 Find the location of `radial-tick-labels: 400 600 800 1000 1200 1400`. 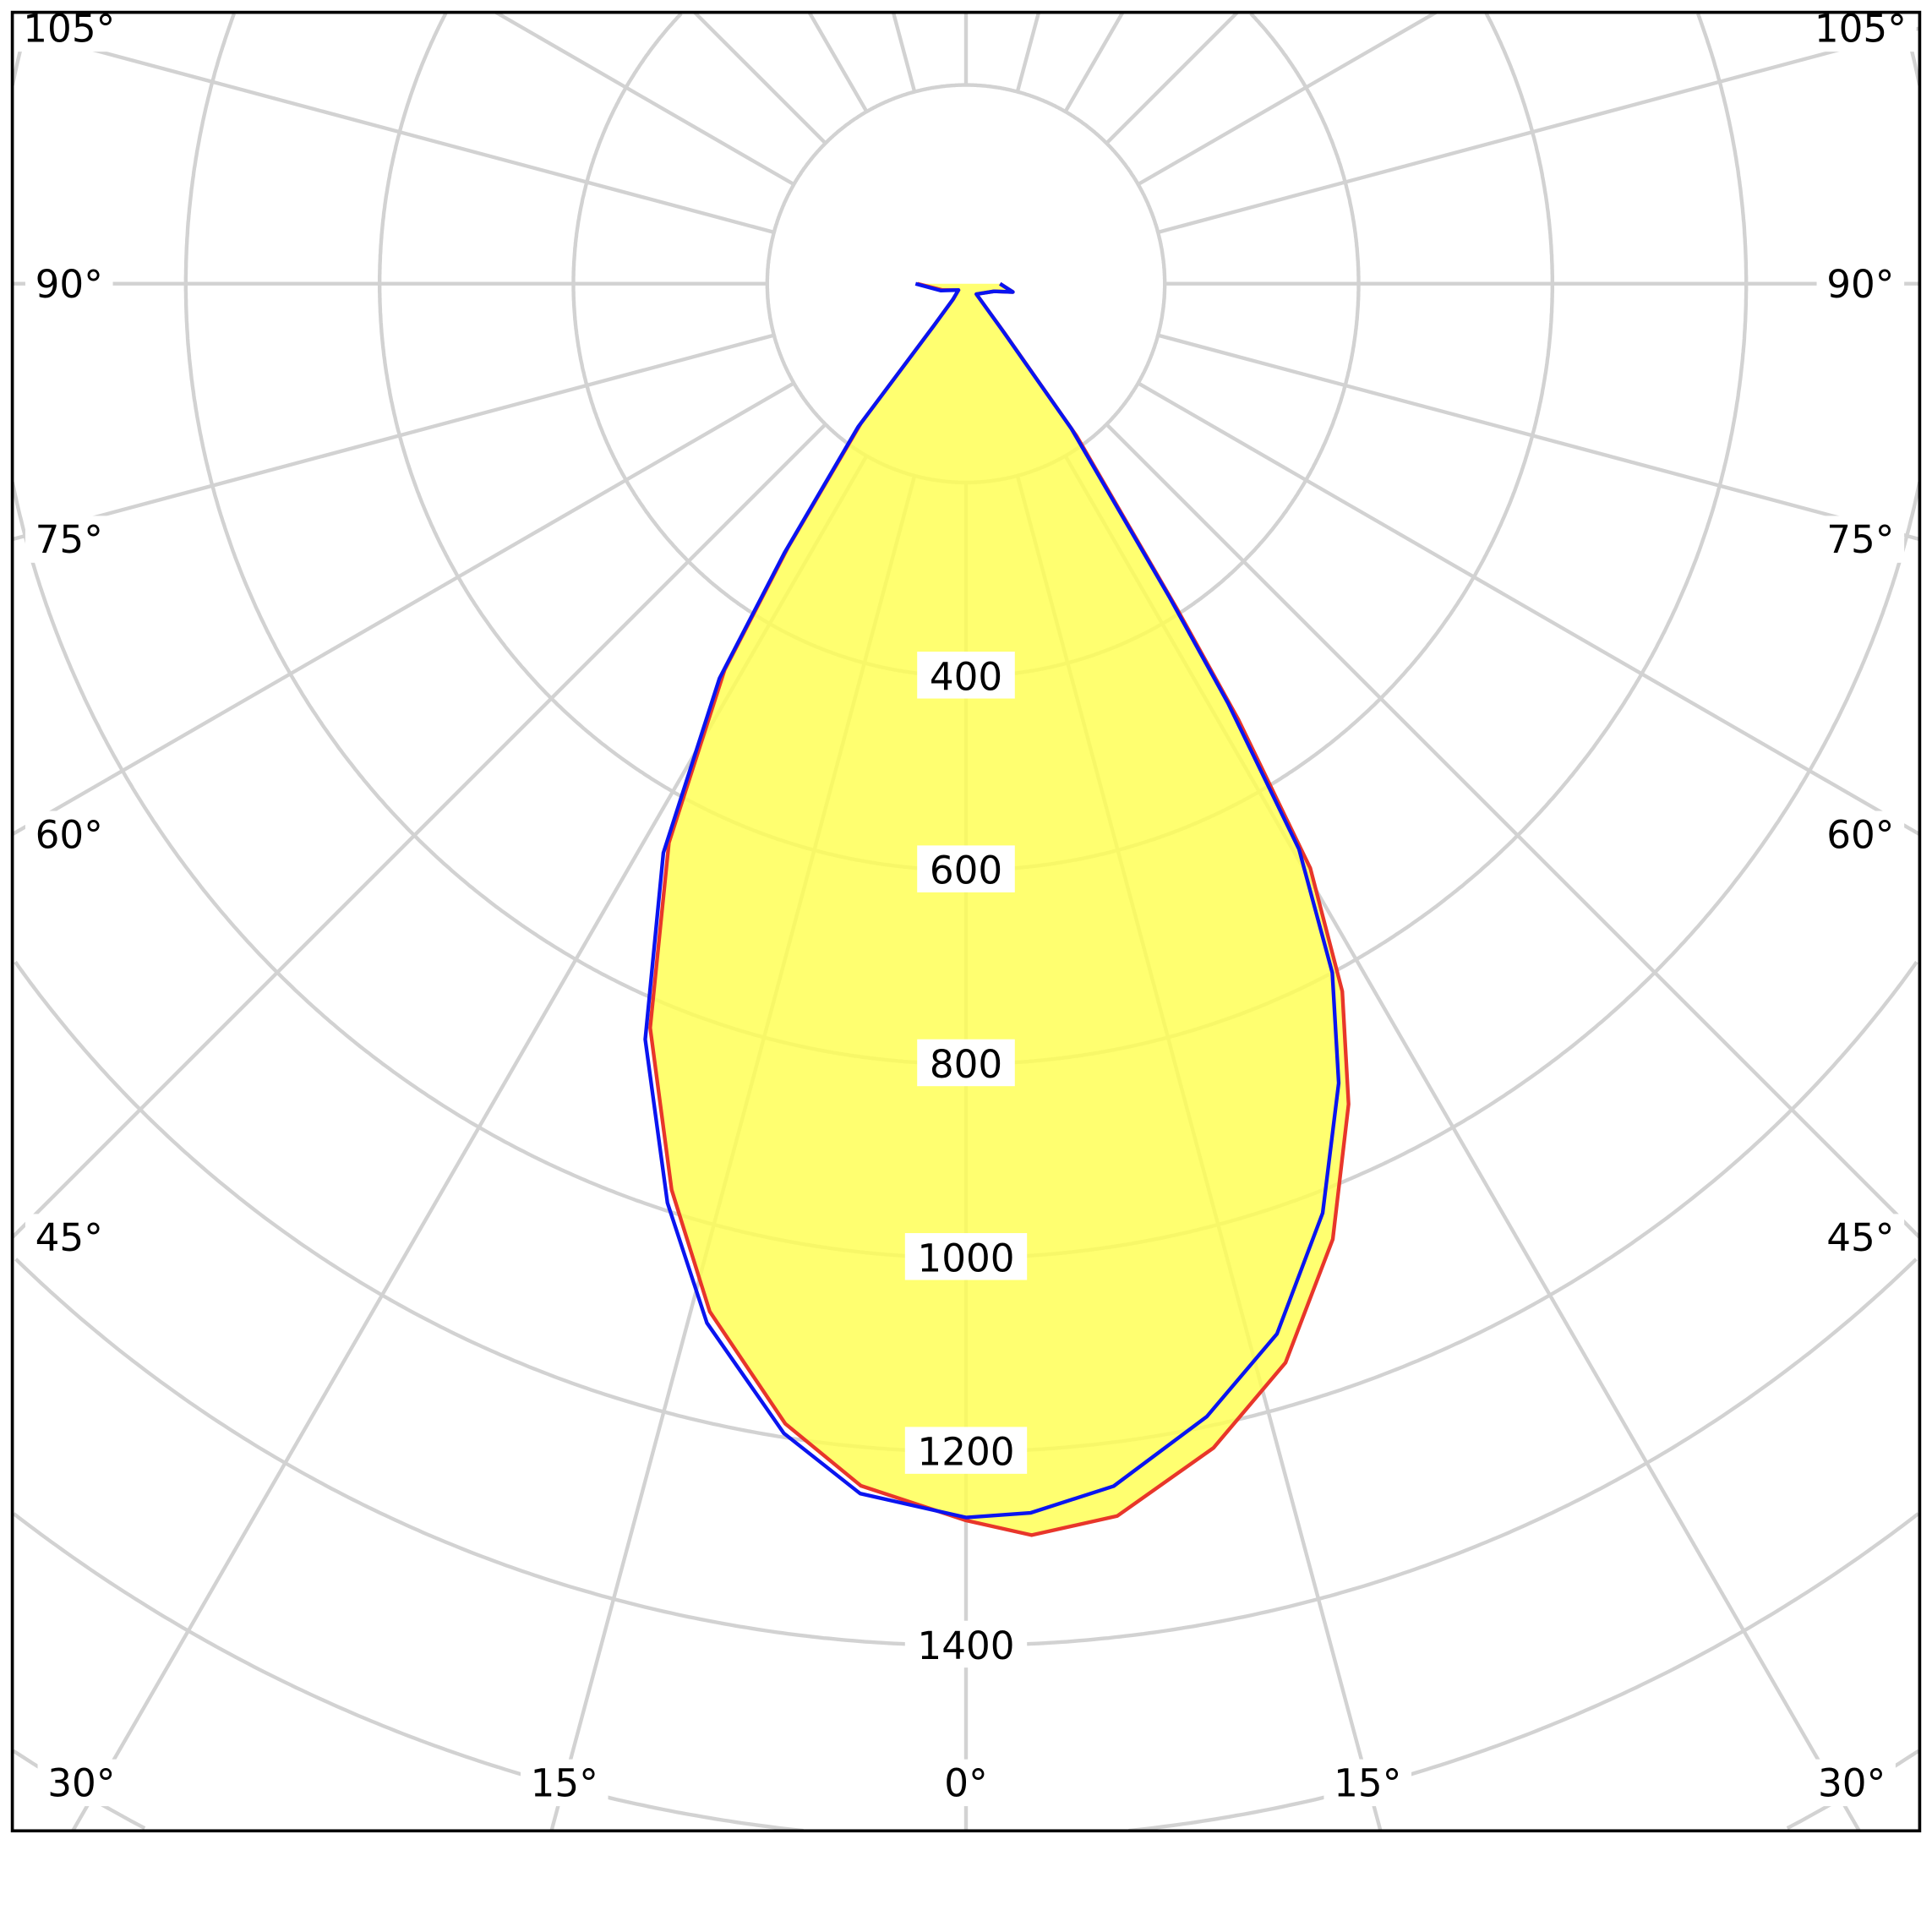

radial-tick-labels: 400 600 800 1000 1200 1400 is located at coordinates (966, 1160).